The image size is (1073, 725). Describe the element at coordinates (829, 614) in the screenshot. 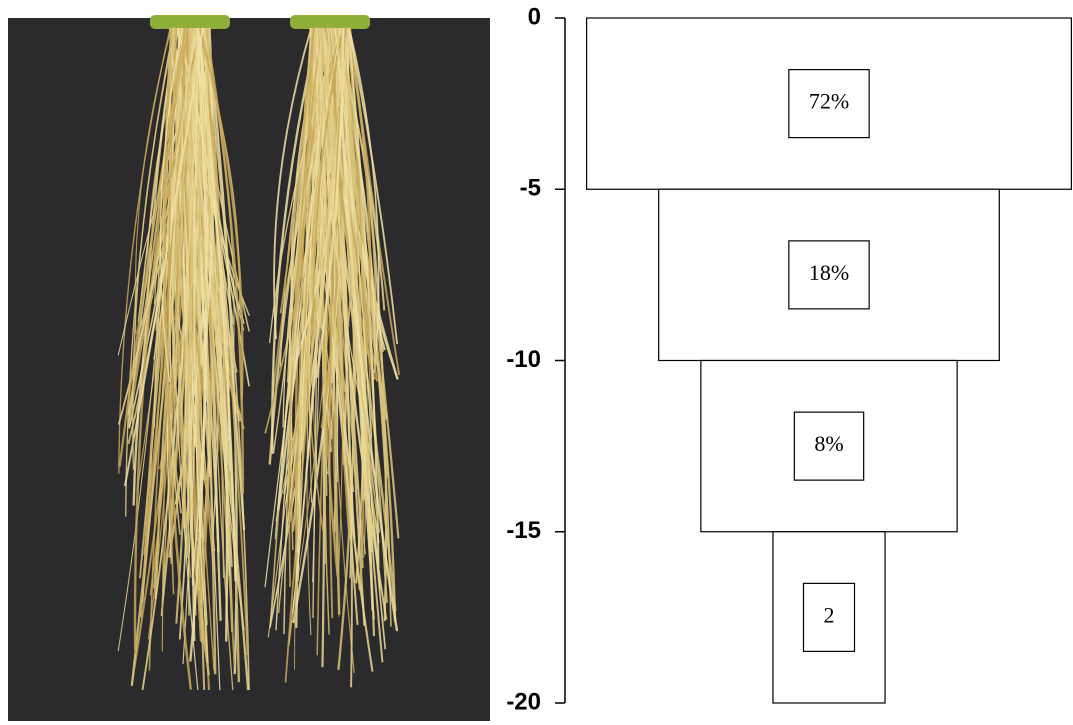

I see `value-label: 2` at that location.